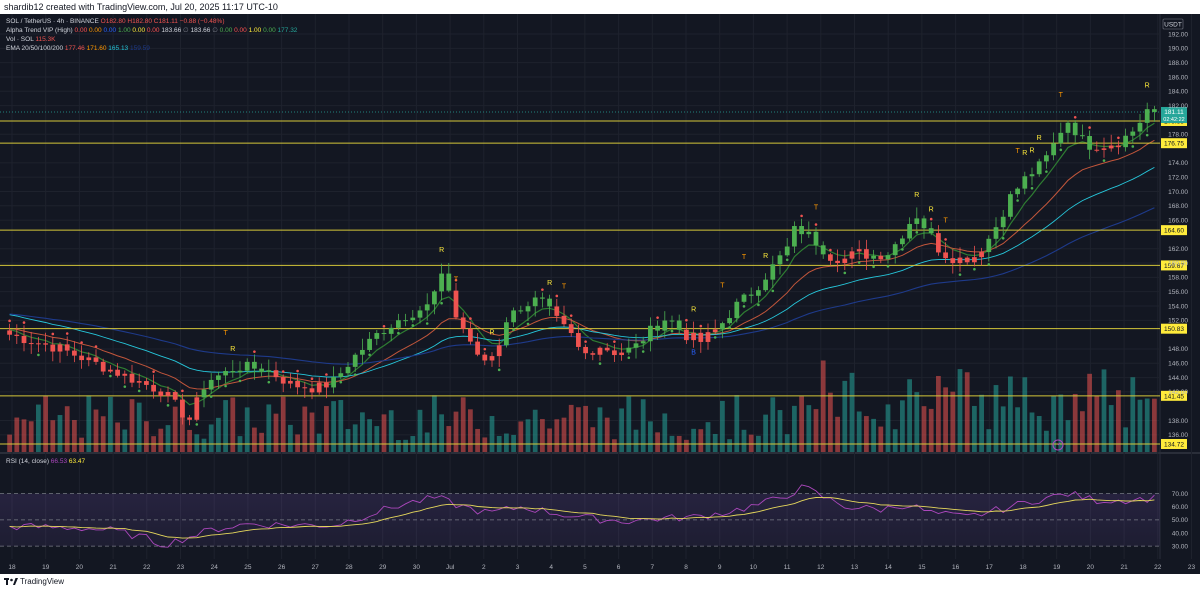  I want to click on legend-rsi: RSI (14, close) 66.53 63.47, so click(46, 461).